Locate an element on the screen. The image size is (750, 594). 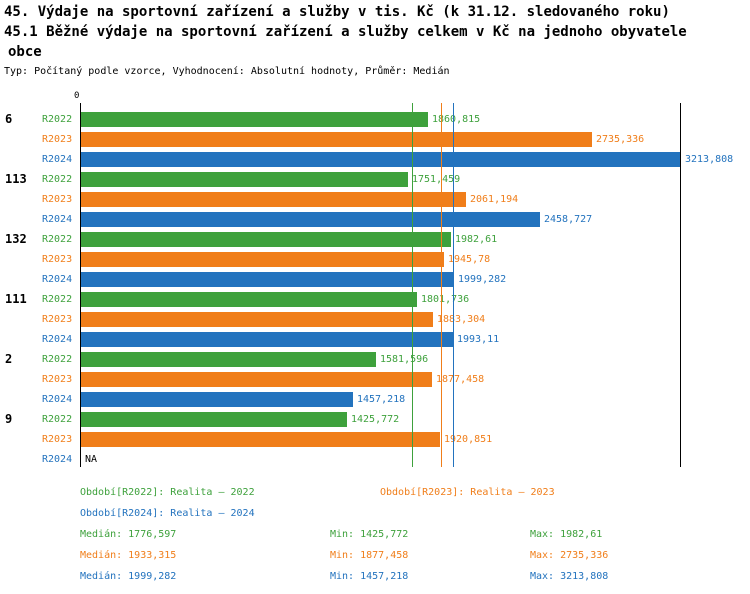
bar-value-label: 1982,61 is located at coordinates (476, 239).